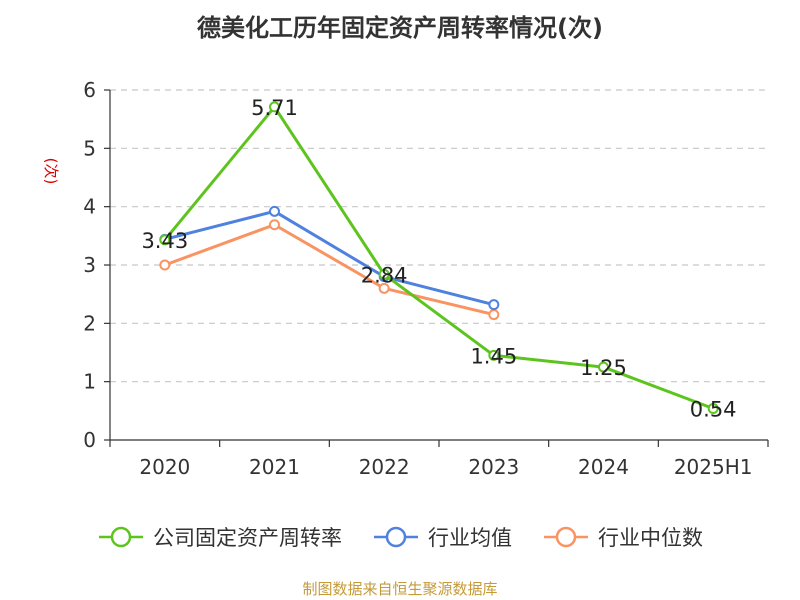  What do you see at coordinates (51, 171) in the screenshot?
I see `y-axis-title: (次)` at bounding box center [51, 171].